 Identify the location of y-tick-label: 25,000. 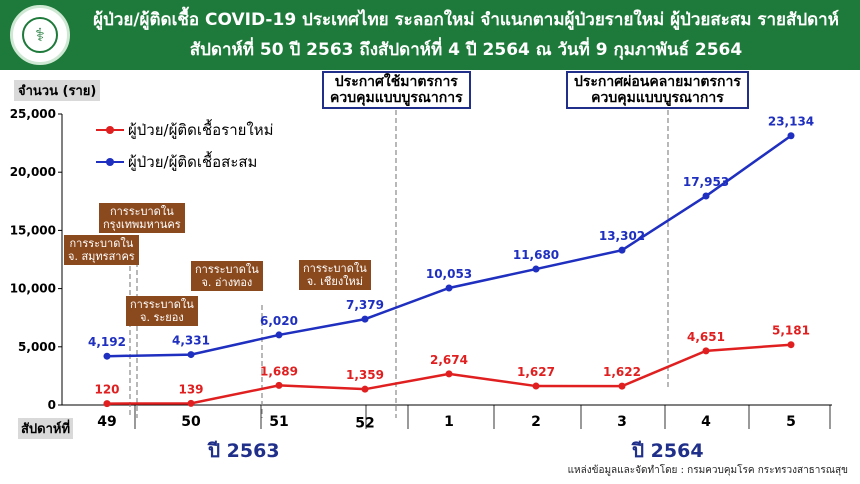
(33, 114).